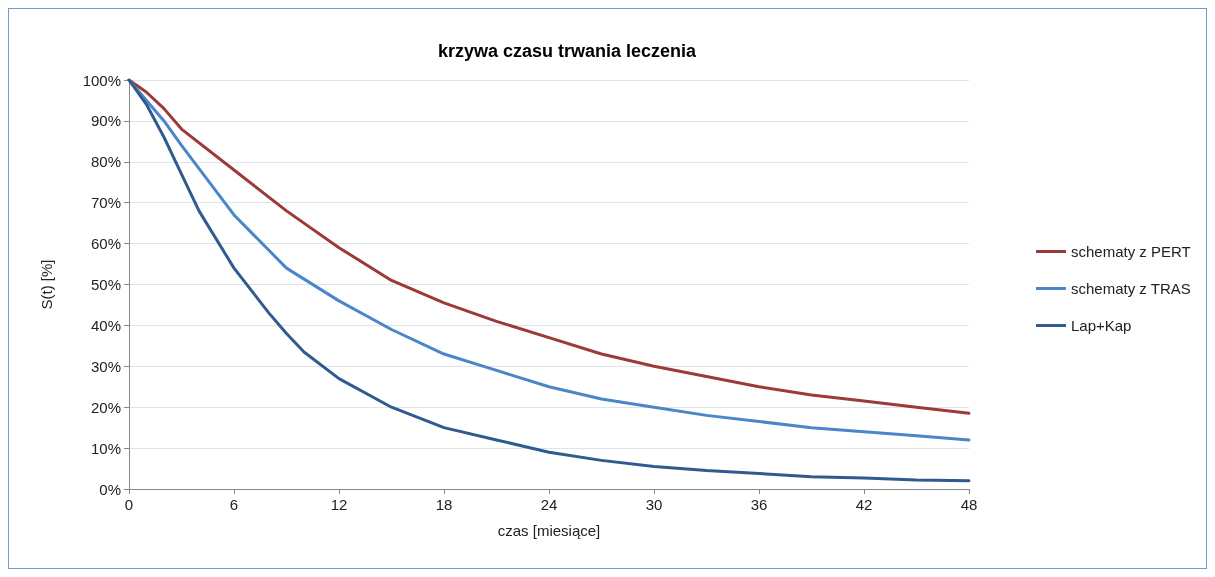  I want to click on x-axis-title: czas [miesiące], so click(549, 530).